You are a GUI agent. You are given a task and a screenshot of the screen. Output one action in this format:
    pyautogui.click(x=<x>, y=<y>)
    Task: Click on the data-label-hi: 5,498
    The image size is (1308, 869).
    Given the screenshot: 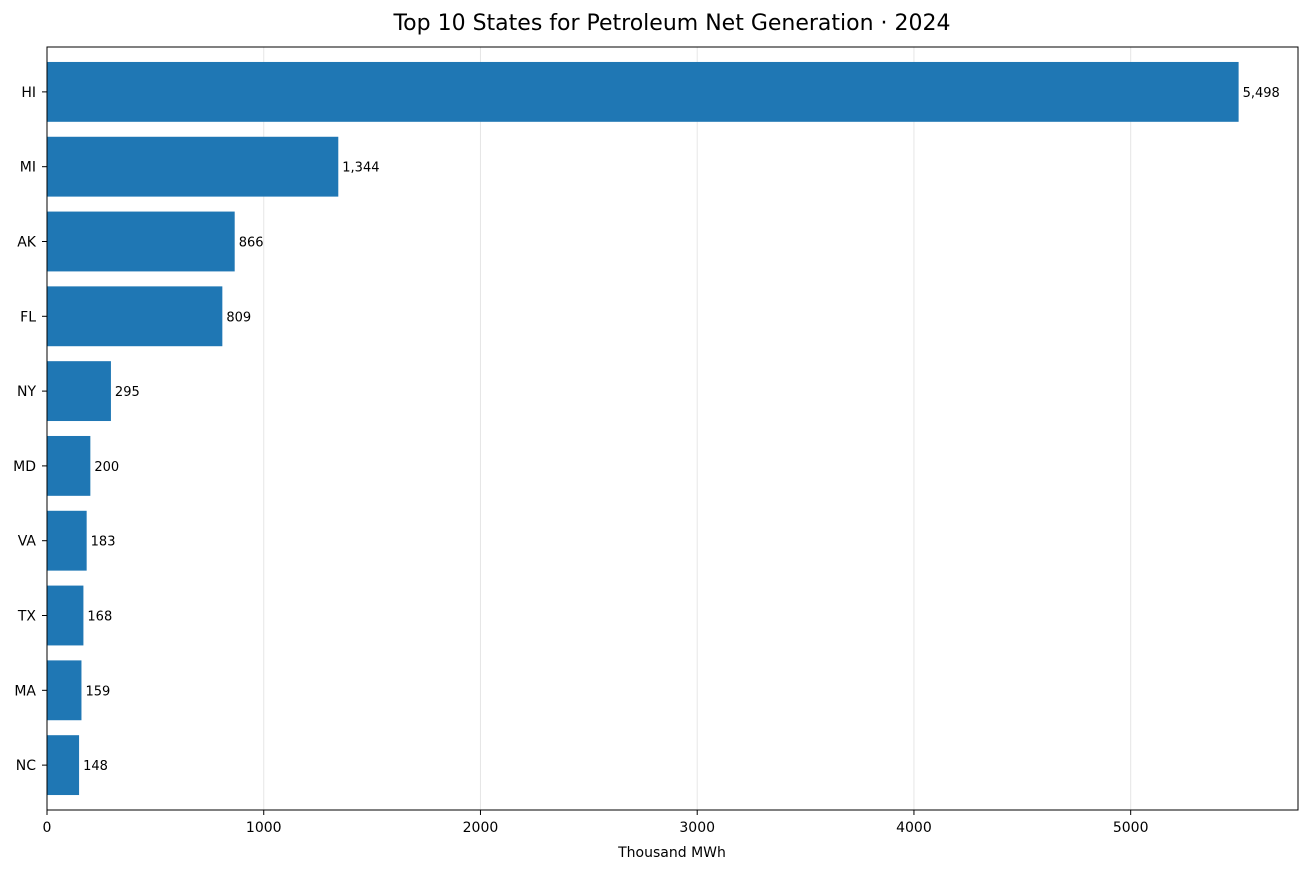 What is the action you would take?
    pyautogui.click(x=1261, y=93)
    